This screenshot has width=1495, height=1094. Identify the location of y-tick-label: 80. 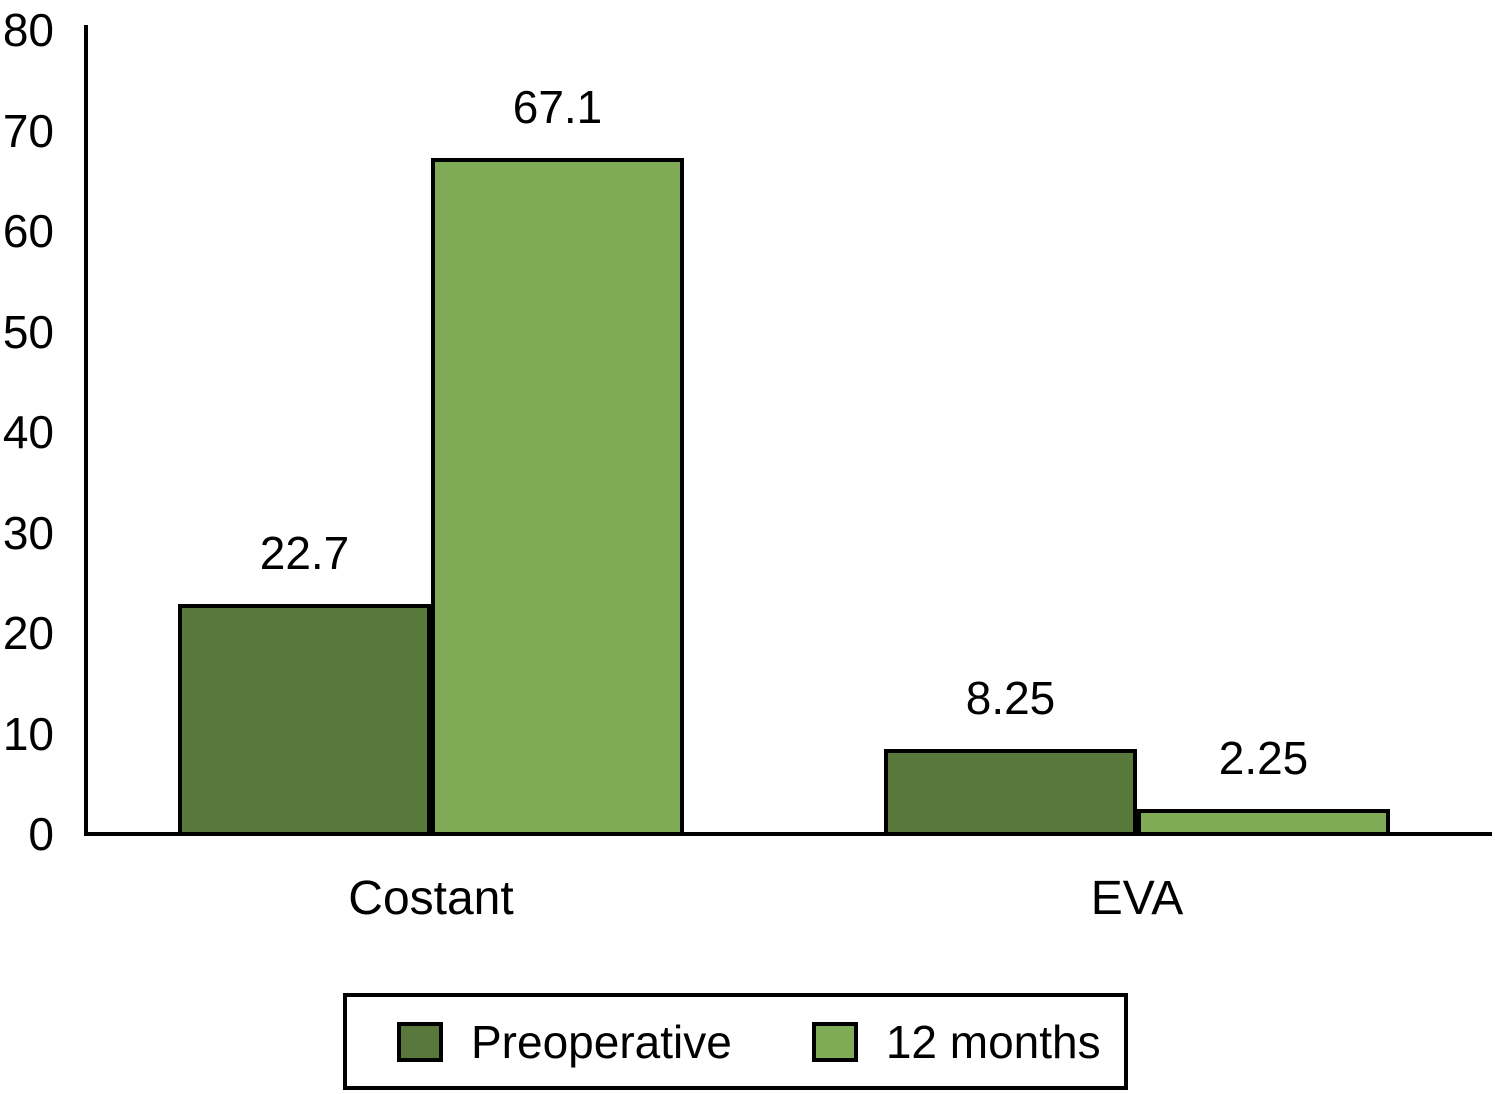
(28, 30).